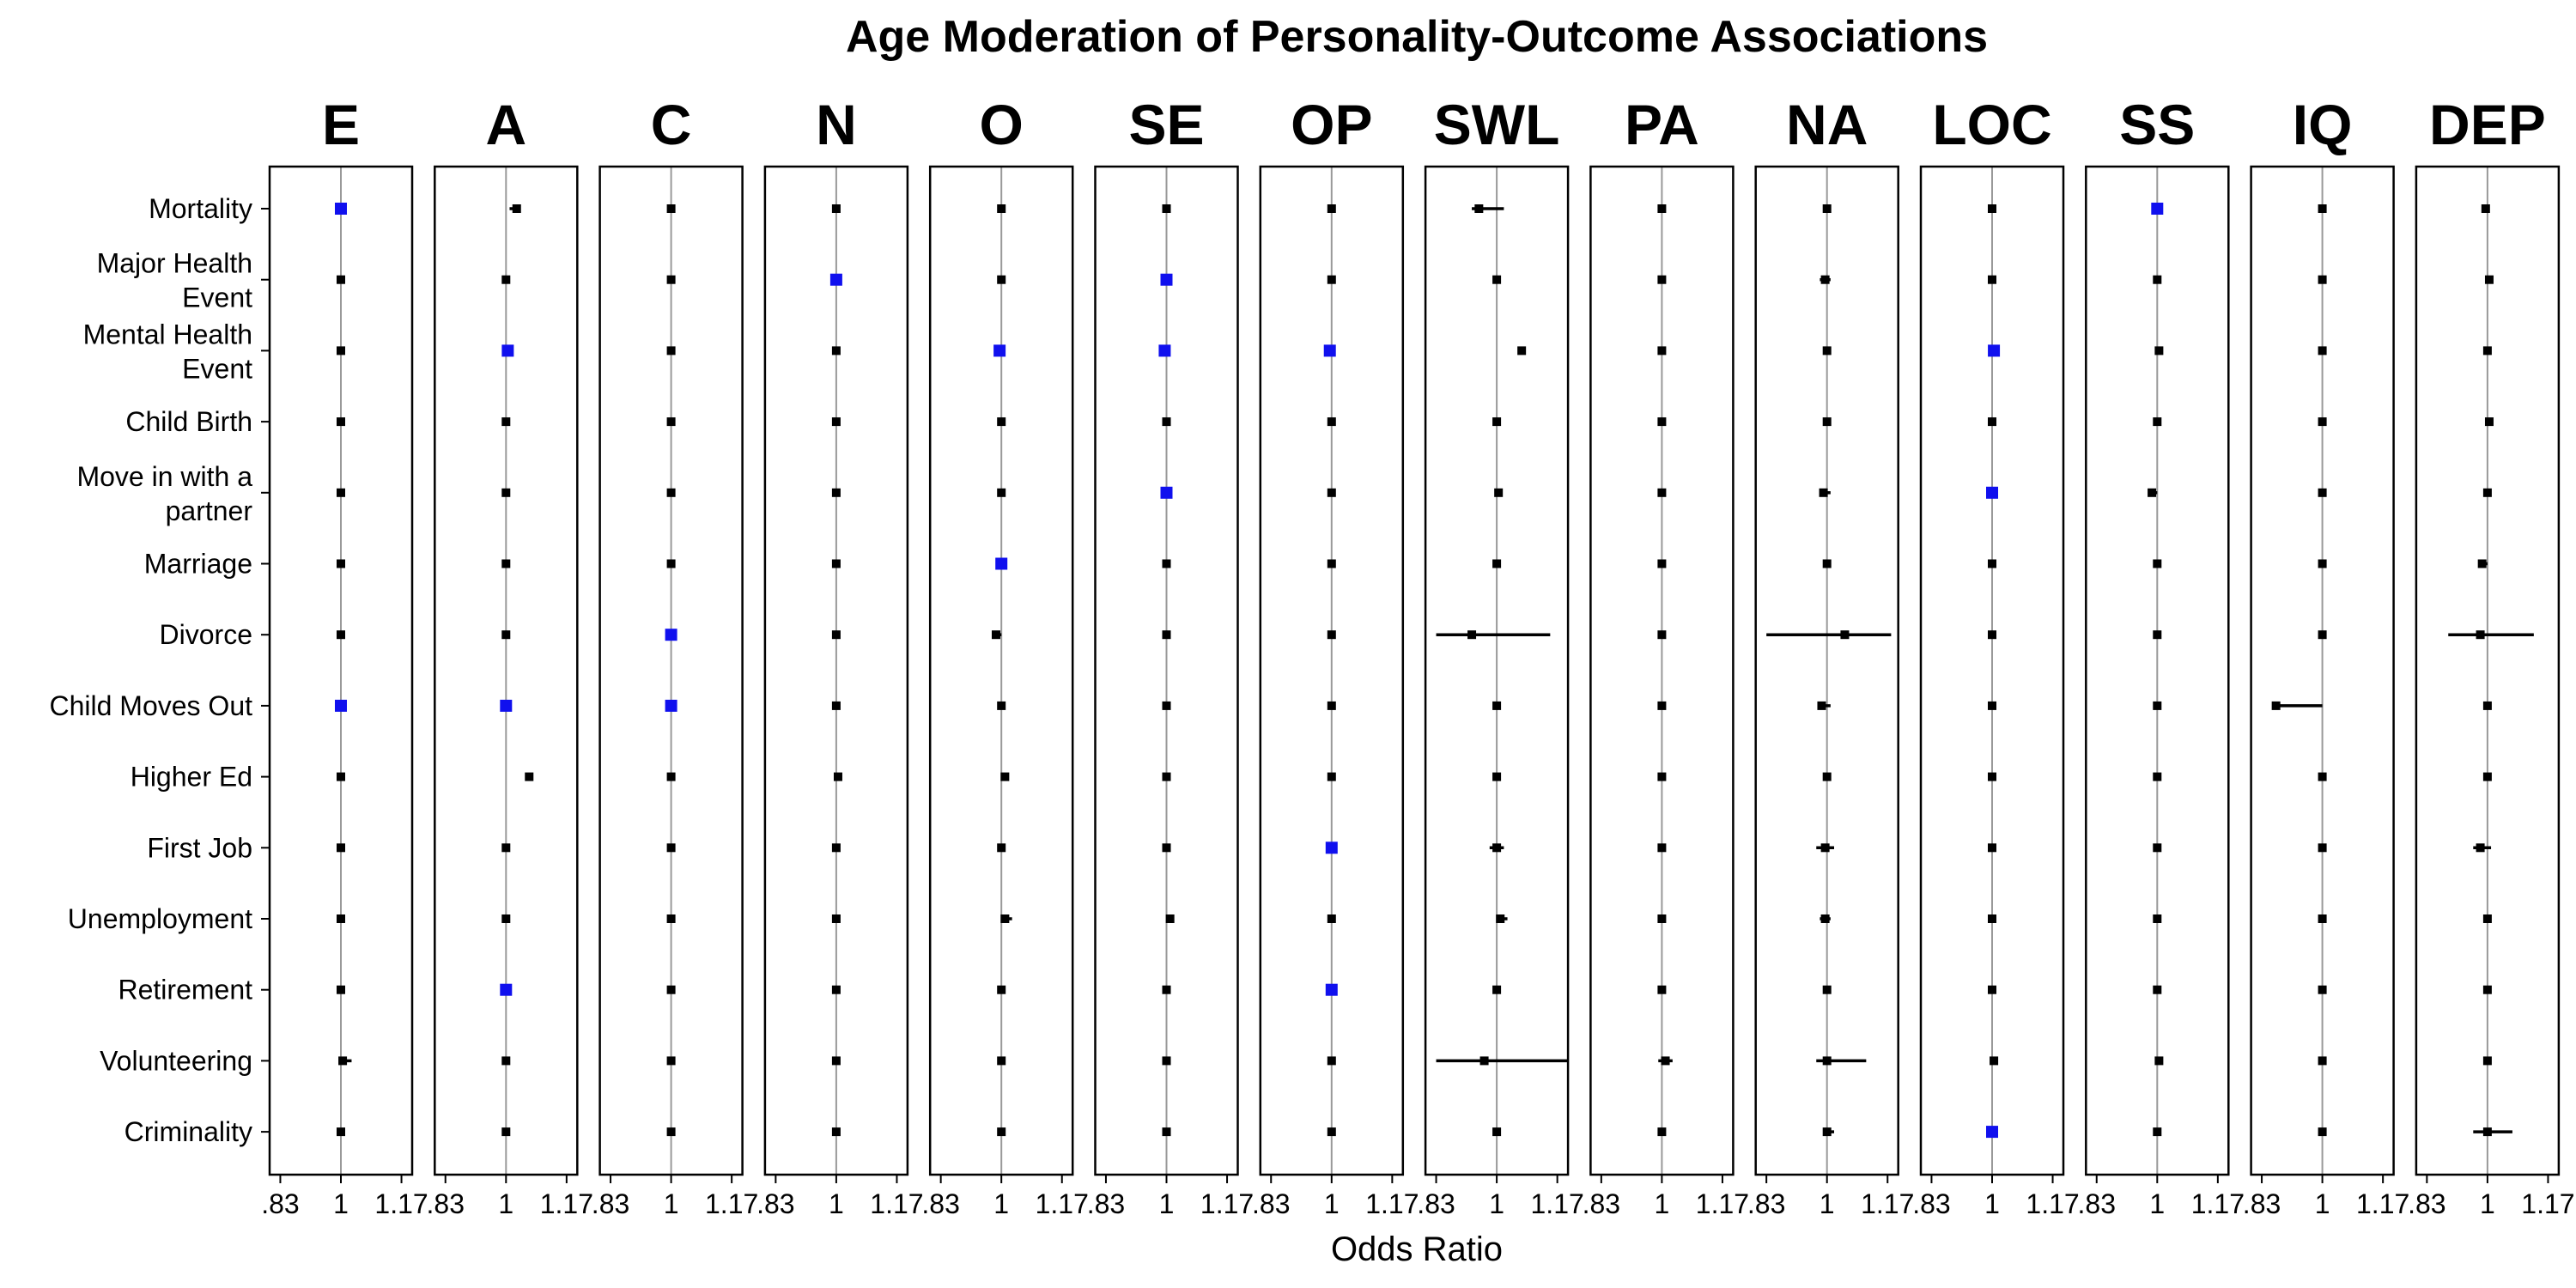 The width and height of the screenshot is (2576, 1288). I want to click on outcome-label: Major Health Event, so click(175, 280).